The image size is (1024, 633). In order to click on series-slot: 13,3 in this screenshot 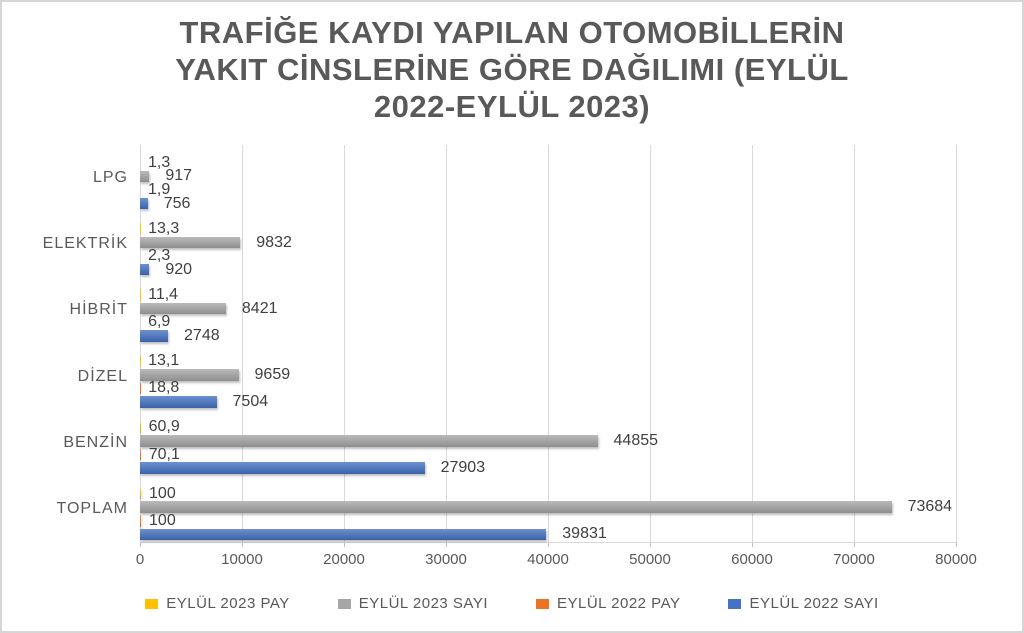, I will do `click(548, 228)`.